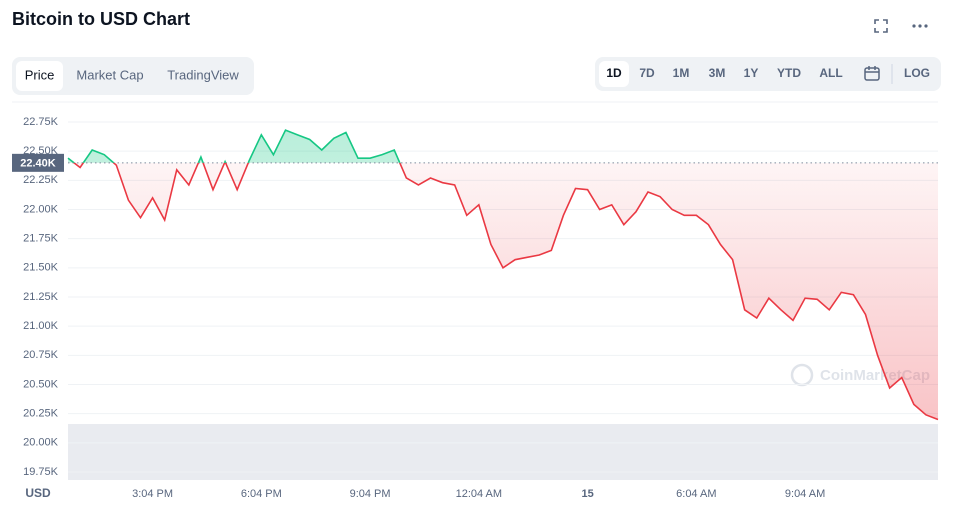 The height and width of the screenshot is (513, 968). What do you see at coordinates (479, 494) in the screenshot?
I see `x-tick-label: 12:04 AM` at bounding box center [479, 494].